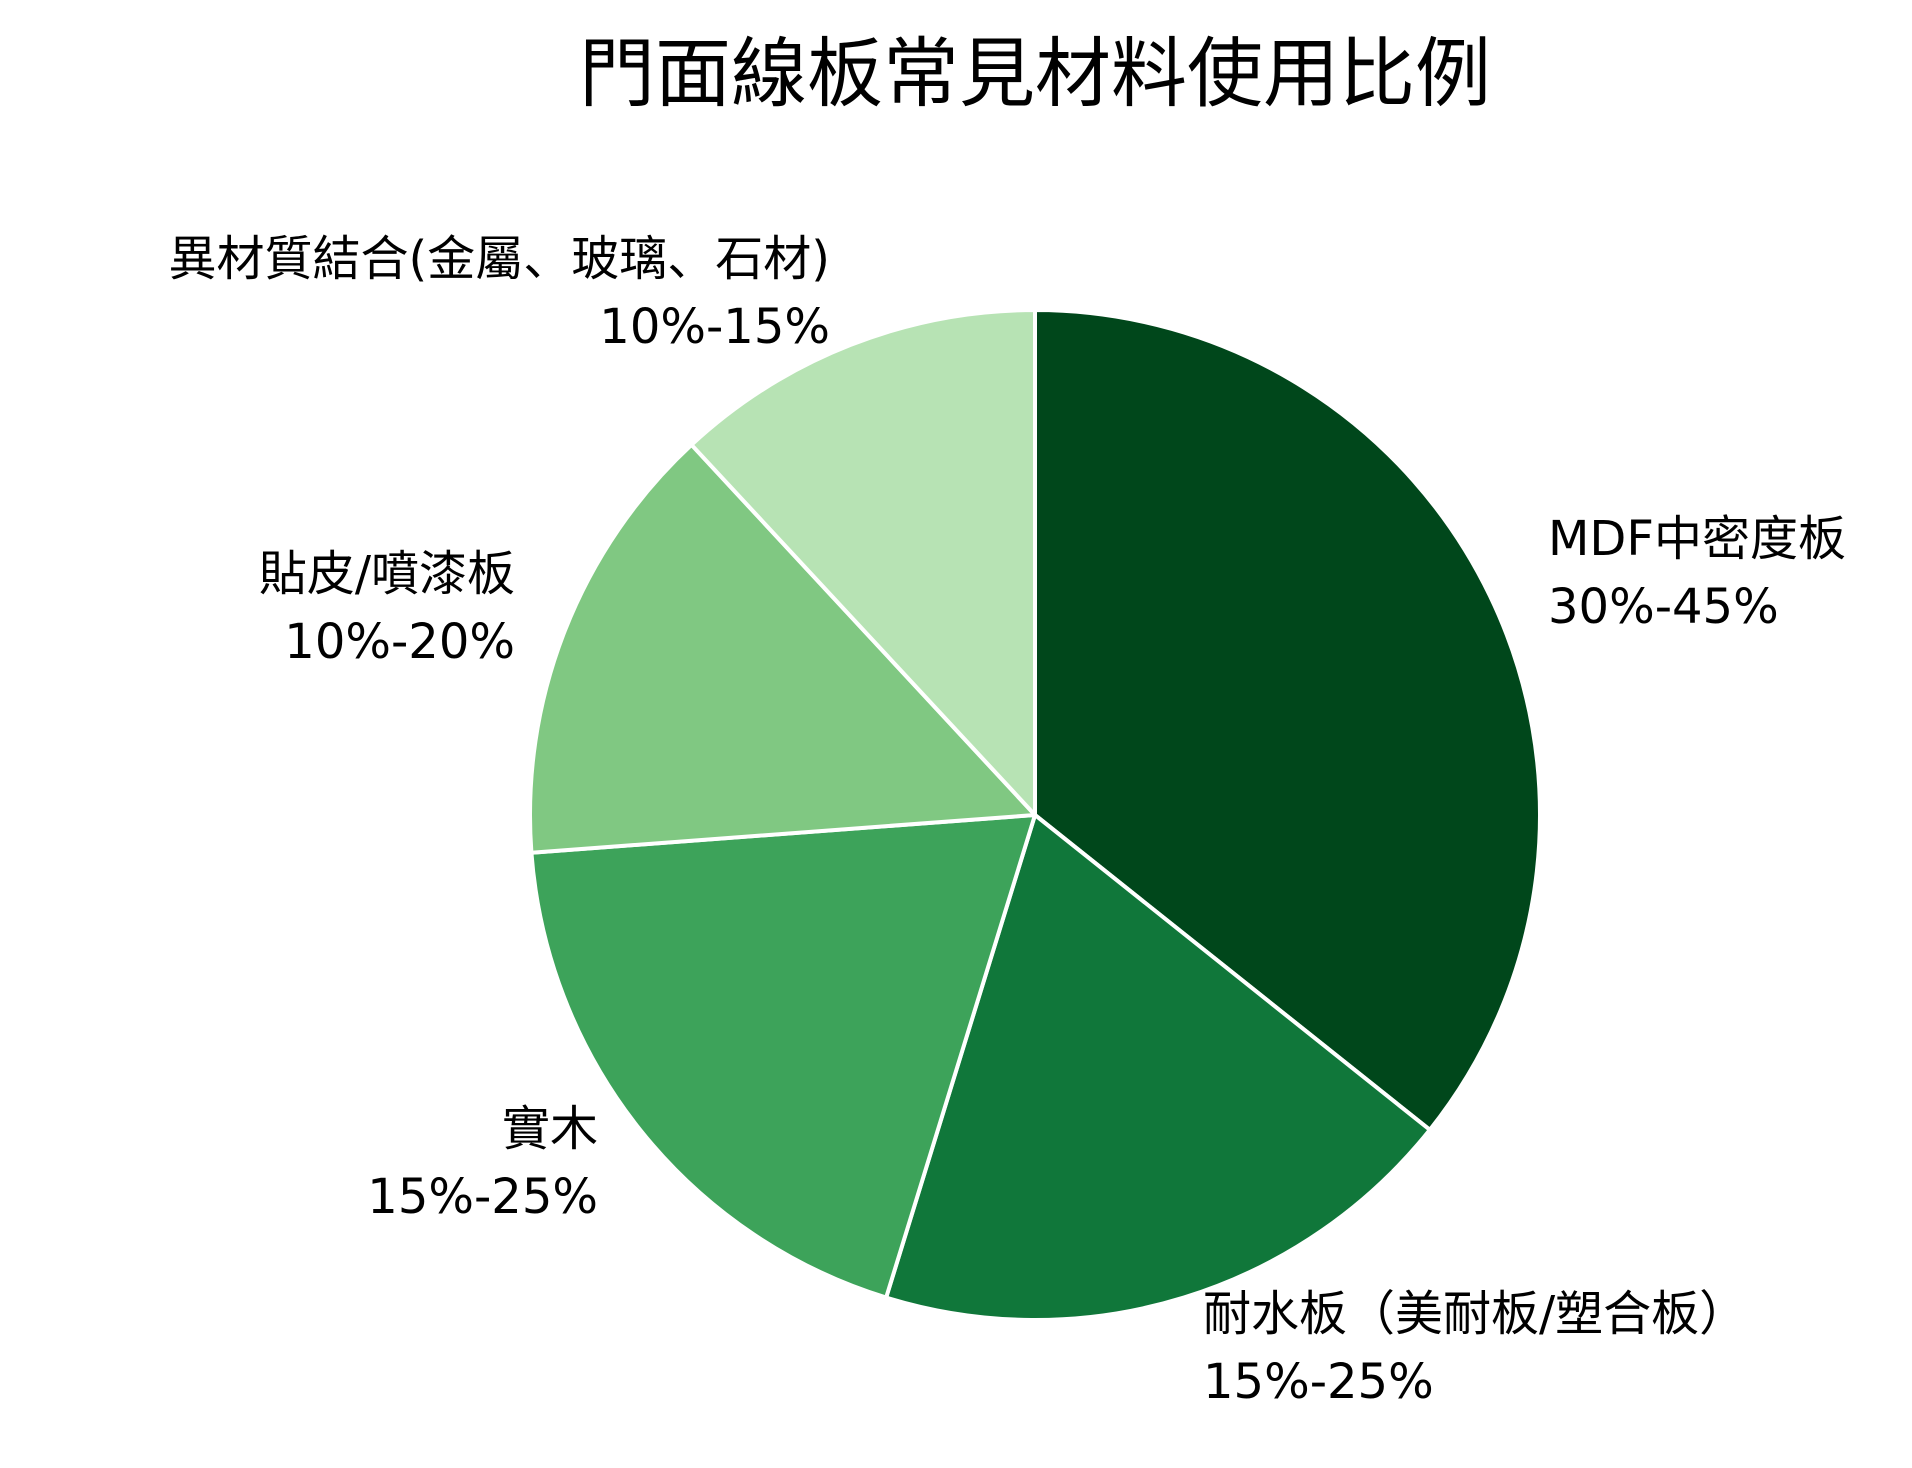 The image size is (1912, 1468). Describe the element at coordinates (499, 259) in the screenshot. I see `slice-label-name-5: 異材質結合(金屬、玻璃、石材)` at that location.